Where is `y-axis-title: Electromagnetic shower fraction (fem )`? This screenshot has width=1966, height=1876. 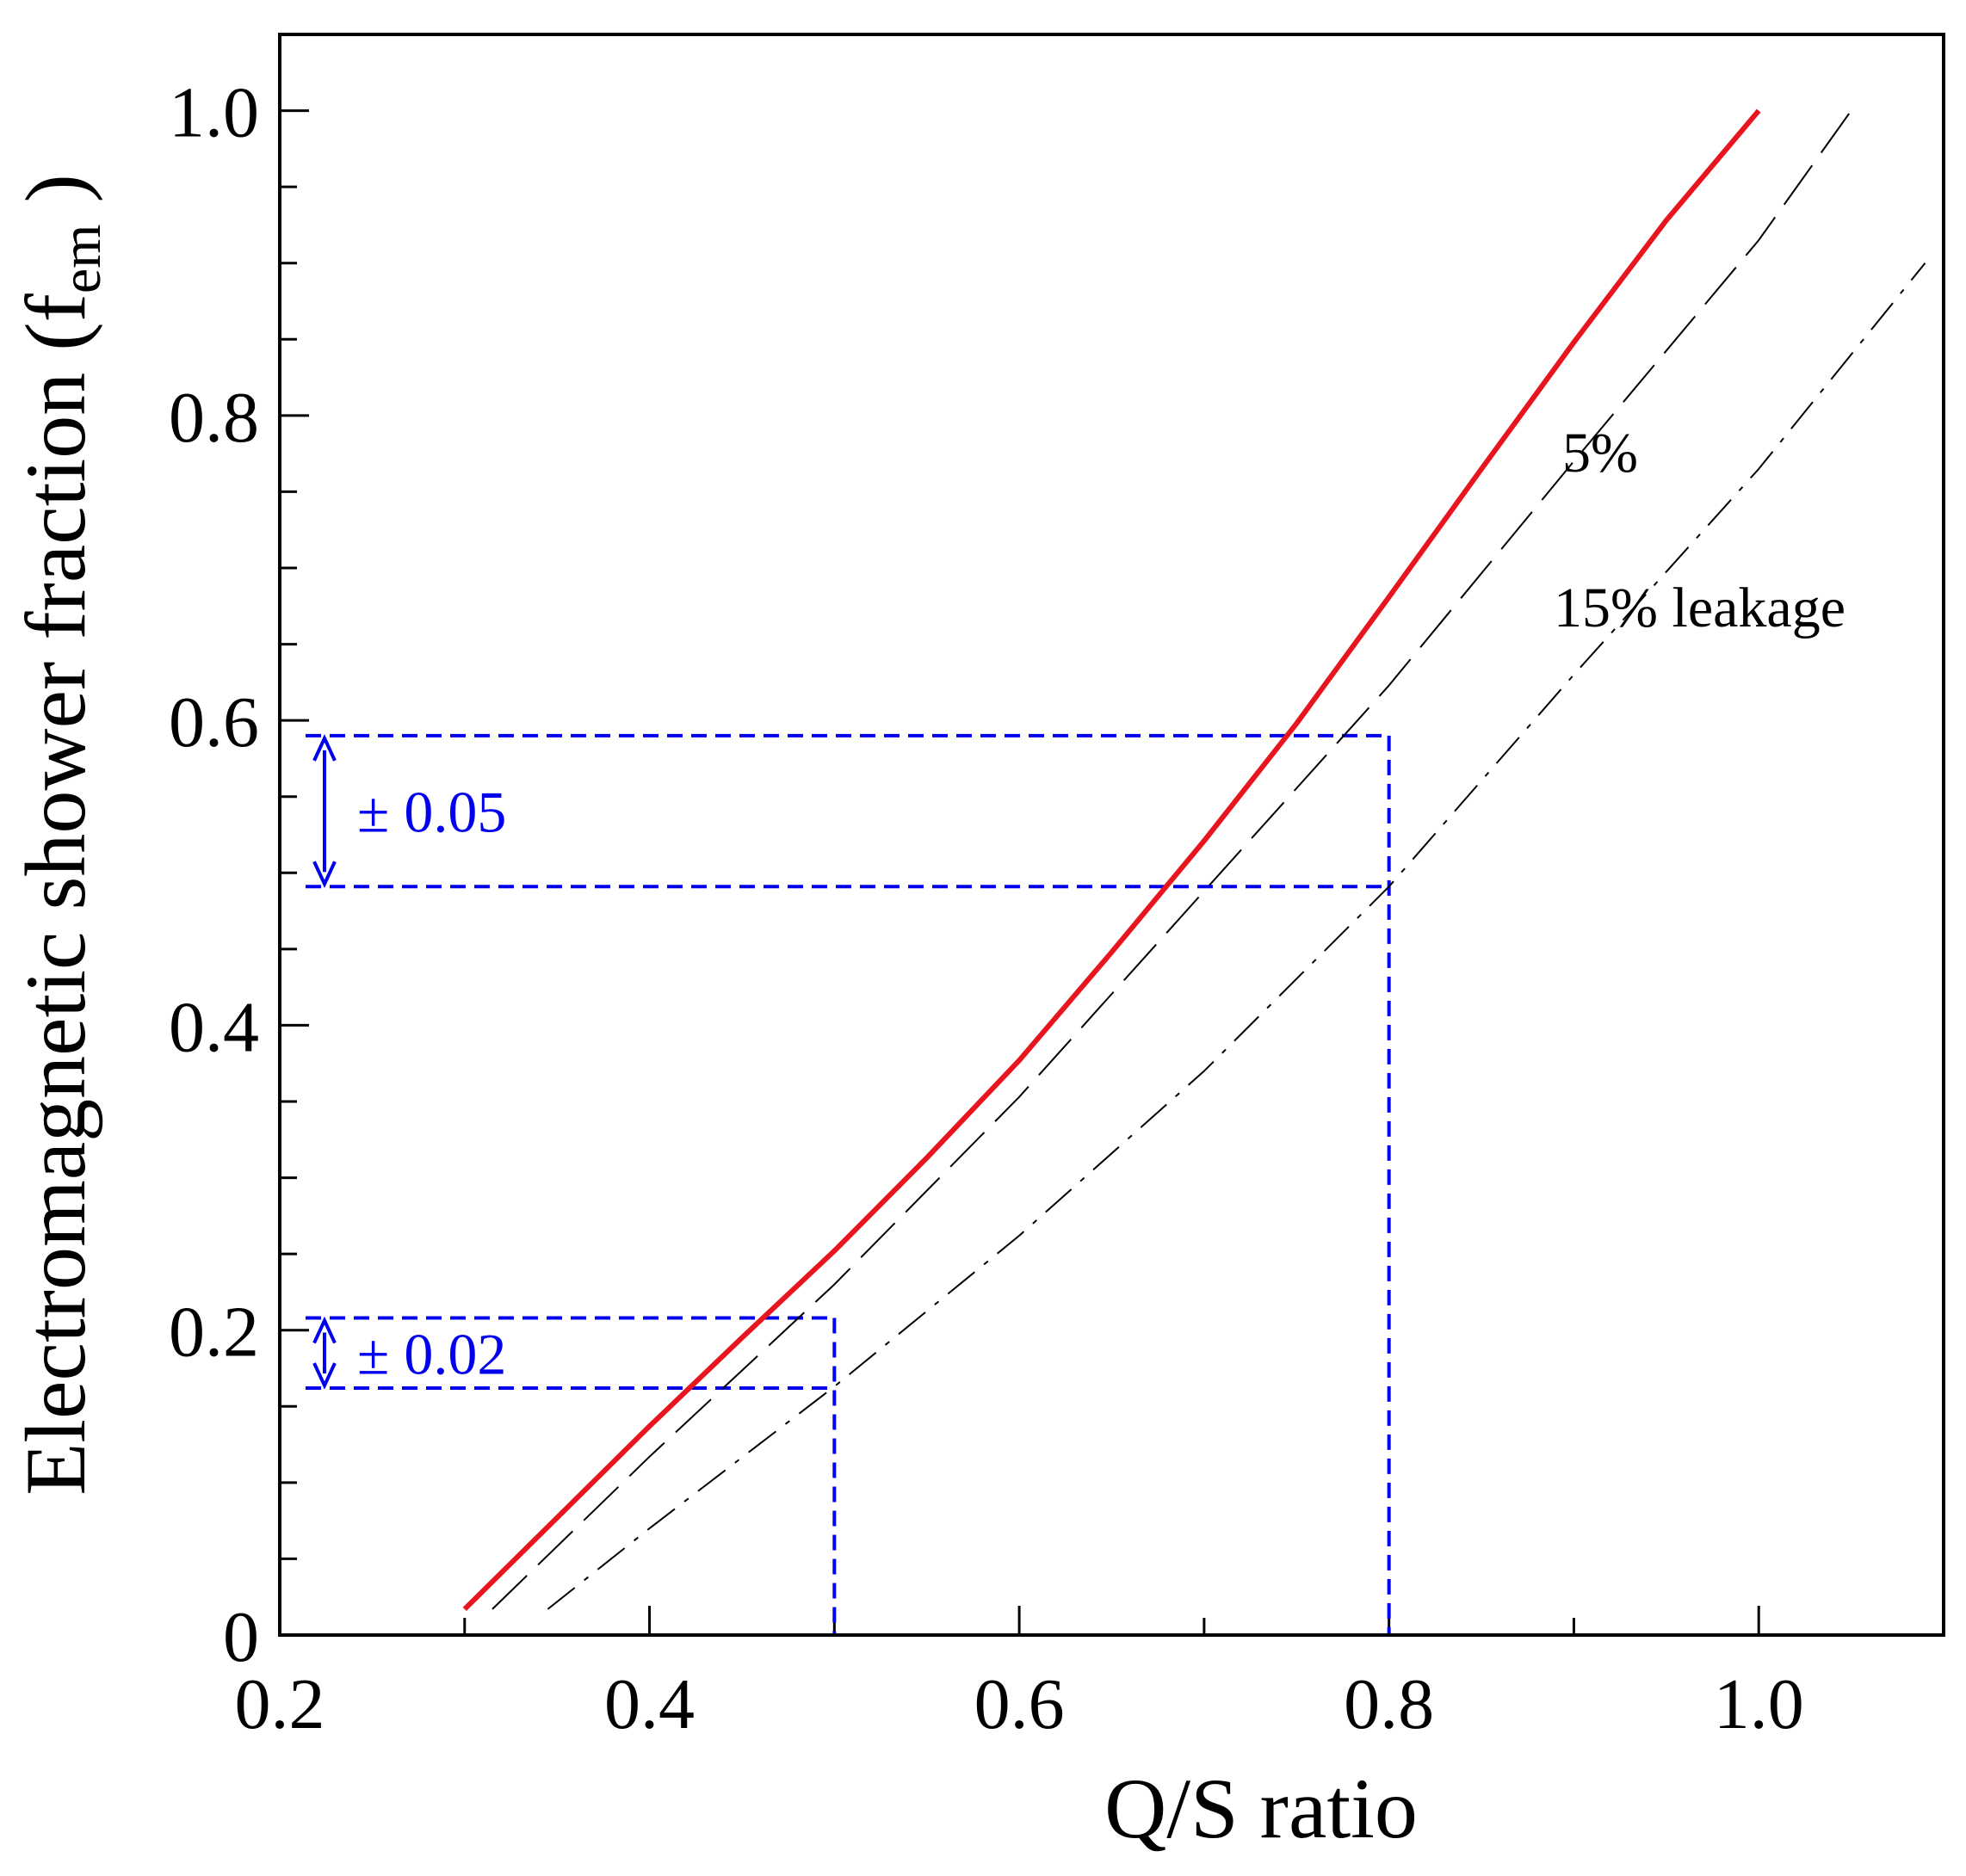 y-axis-title: Electromagnetic shower fraction (fem ) is located at coordinates (60, 835).